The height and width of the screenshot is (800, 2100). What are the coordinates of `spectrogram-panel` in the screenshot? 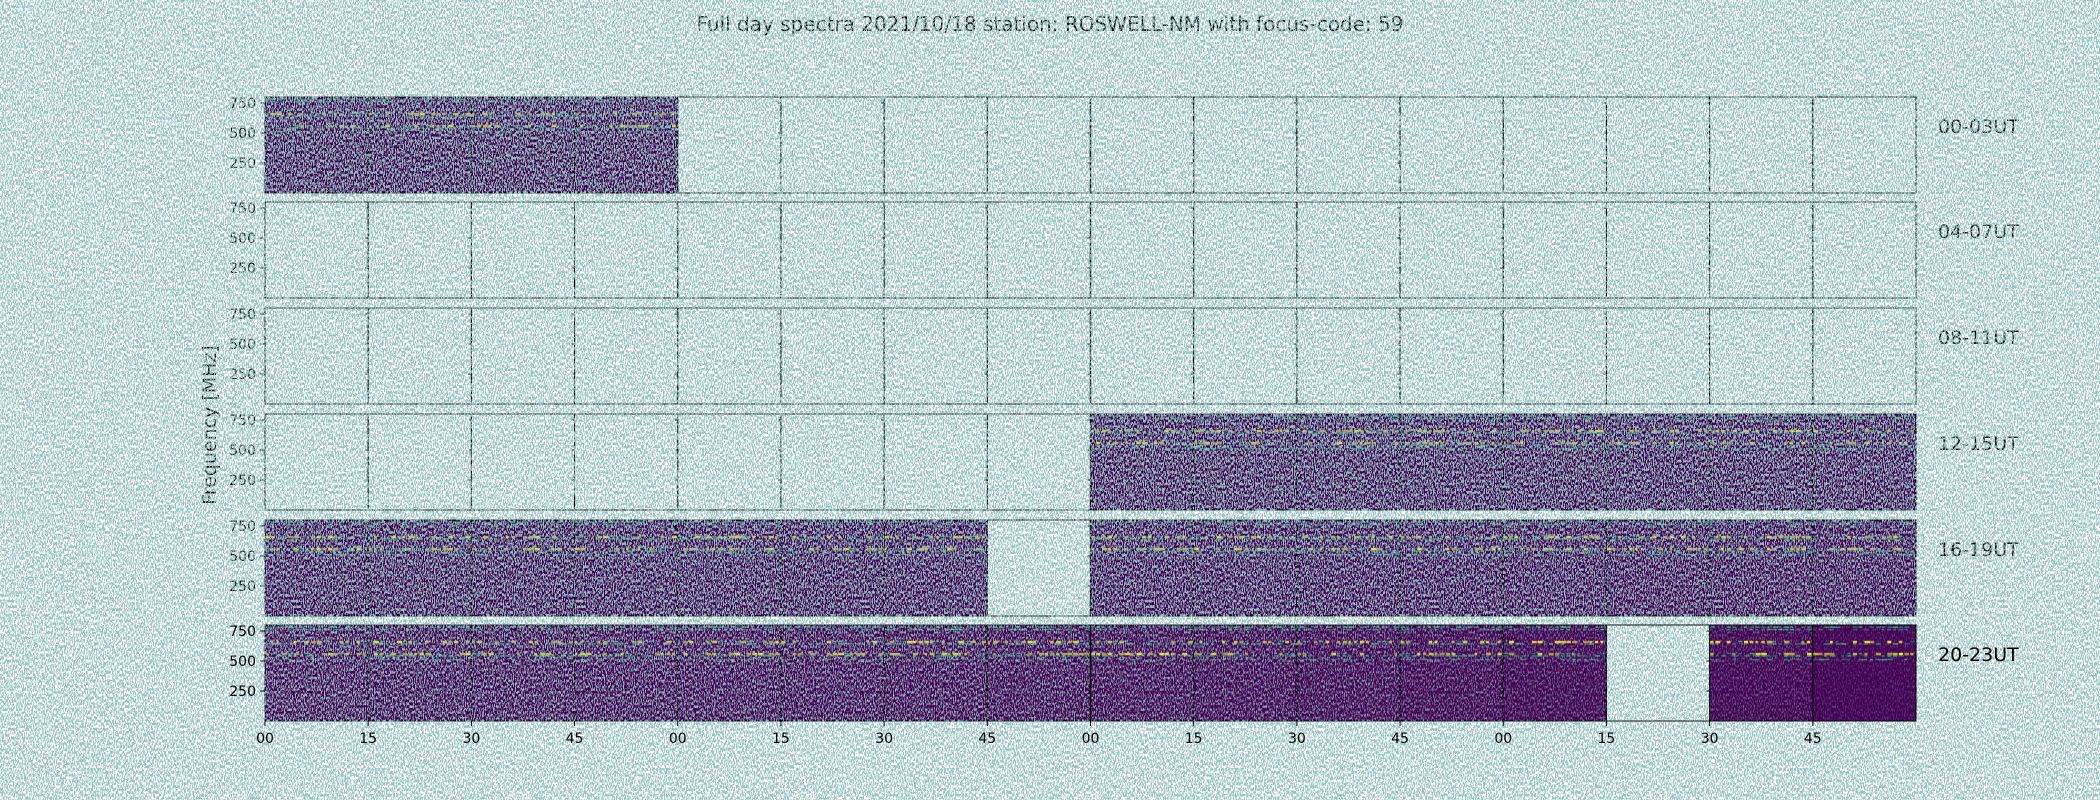 It's located at (1347, 462).